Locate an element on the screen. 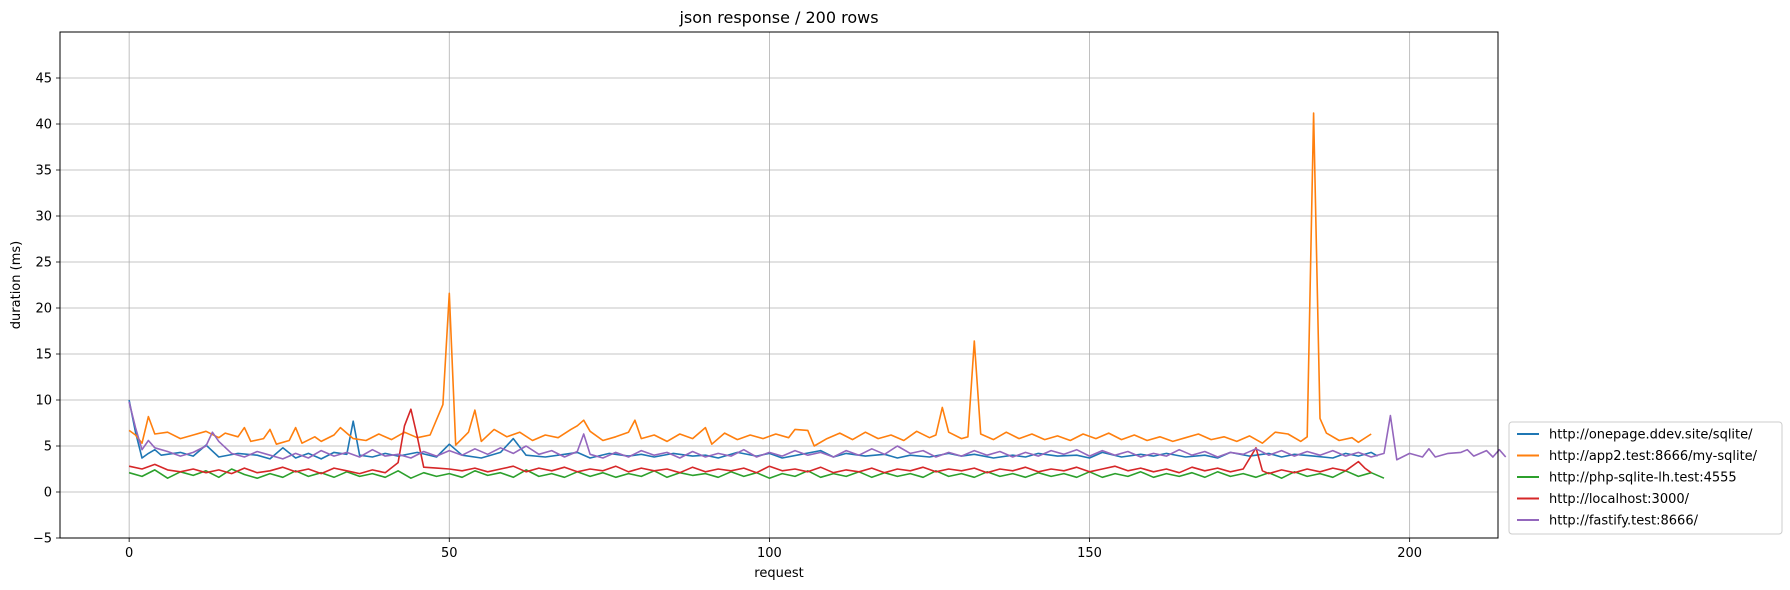  y-tick-label: −5 is located at coordinates (42, 539).